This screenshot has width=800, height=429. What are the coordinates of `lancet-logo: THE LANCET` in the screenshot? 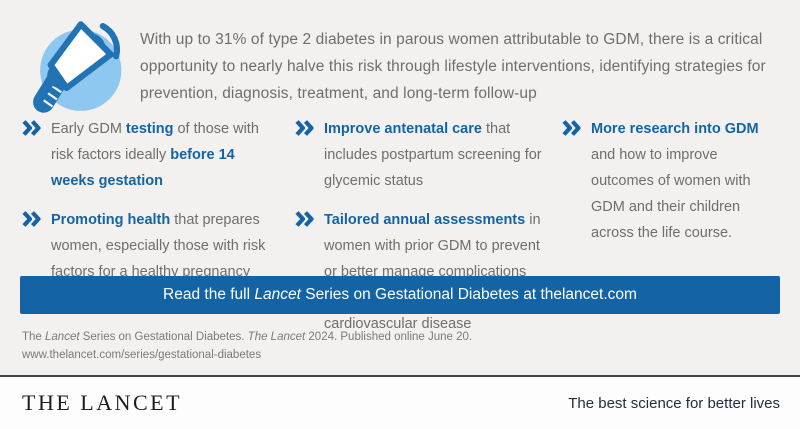 It's located at (102, 402).